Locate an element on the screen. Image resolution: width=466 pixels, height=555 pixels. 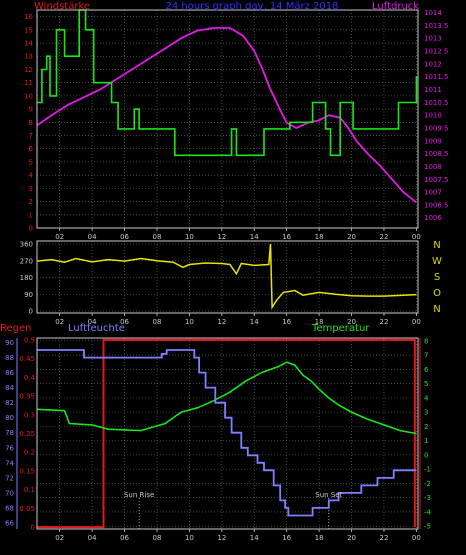
p2-x-tick-label: 08 is located at coordinates (157, 322).